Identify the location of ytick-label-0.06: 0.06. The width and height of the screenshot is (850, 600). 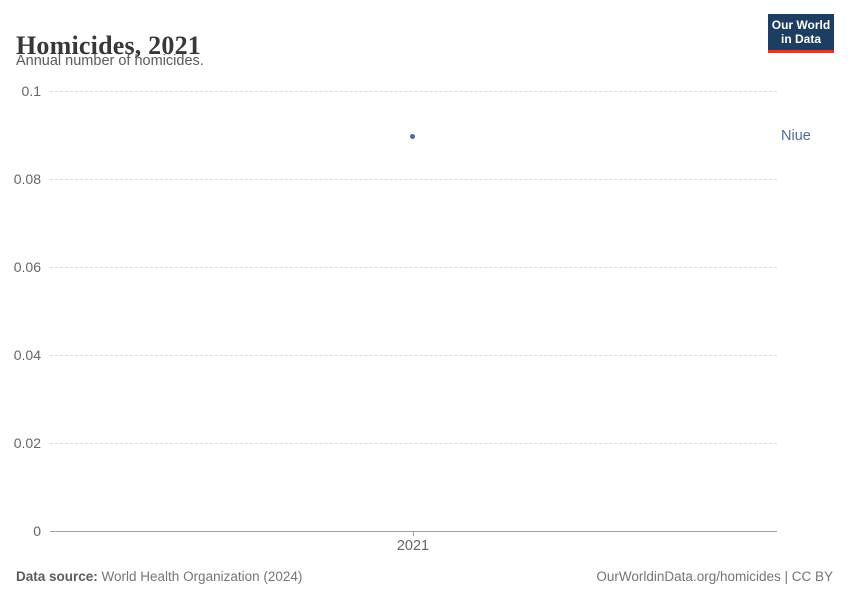
(27, 267).